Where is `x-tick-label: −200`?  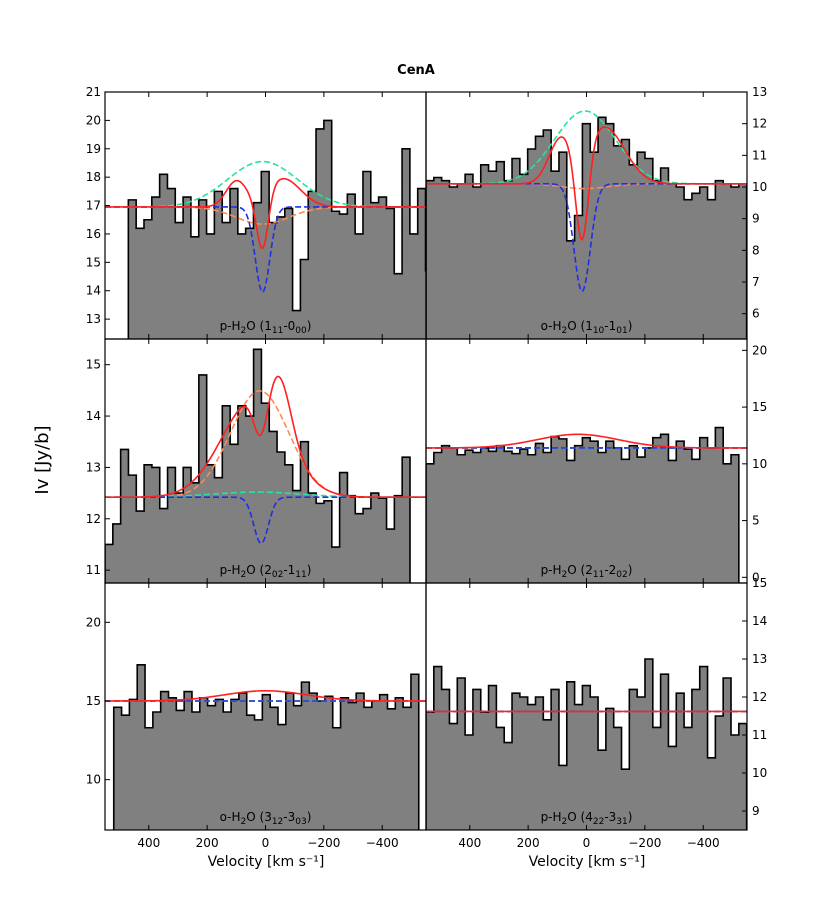 x-tick-label: −200 is located at coordinates (323, 843).